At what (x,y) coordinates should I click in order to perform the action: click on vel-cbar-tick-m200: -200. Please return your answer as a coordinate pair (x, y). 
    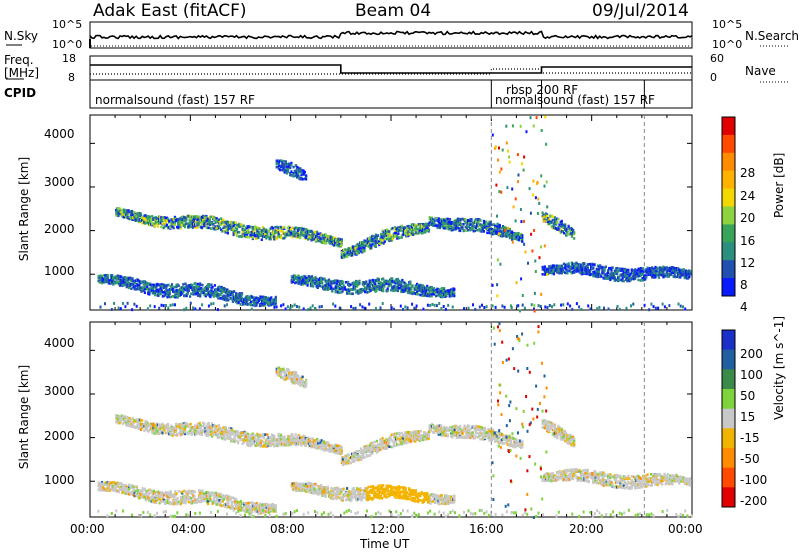
    Looking at the image, I should click on (754, 501).